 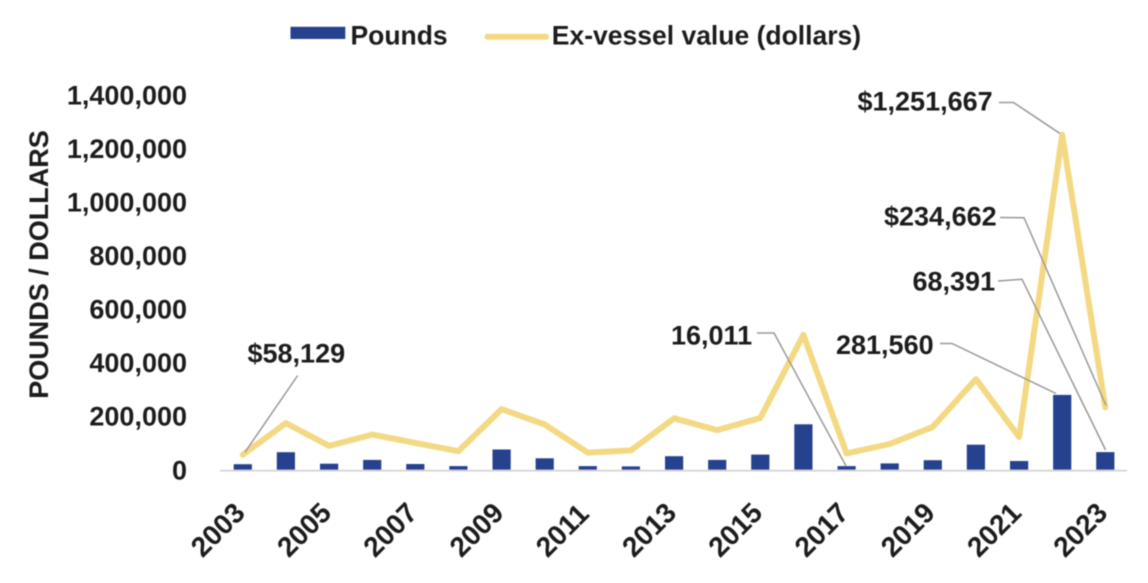 I want to click on svg-text: 0, so click(x=179, y=470).